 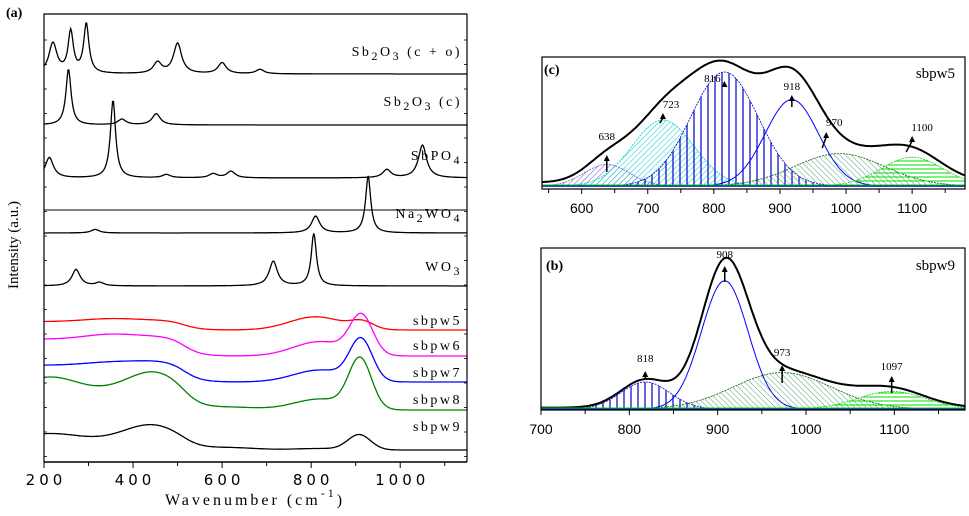 I want to click on panel-c-plot: 638 723 816 918 970 1100, so click(x=753, y=123).